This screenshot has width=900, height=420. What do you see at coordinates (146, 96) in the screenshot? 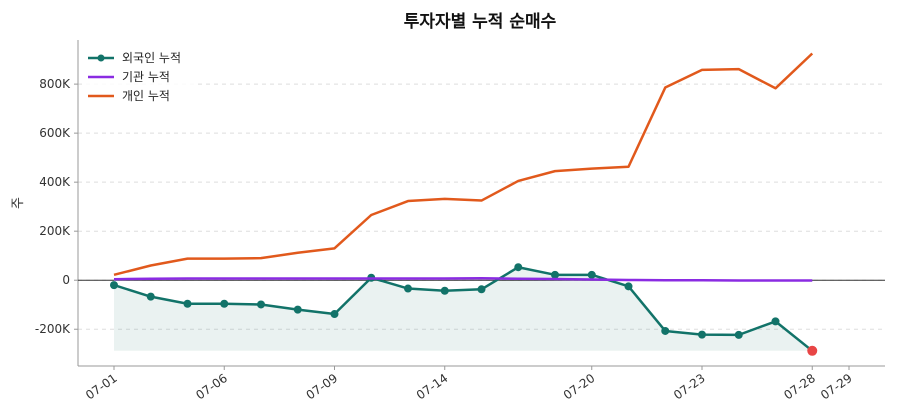
I see `legend-label: 개인 누적` at bounding box center [146, 96].